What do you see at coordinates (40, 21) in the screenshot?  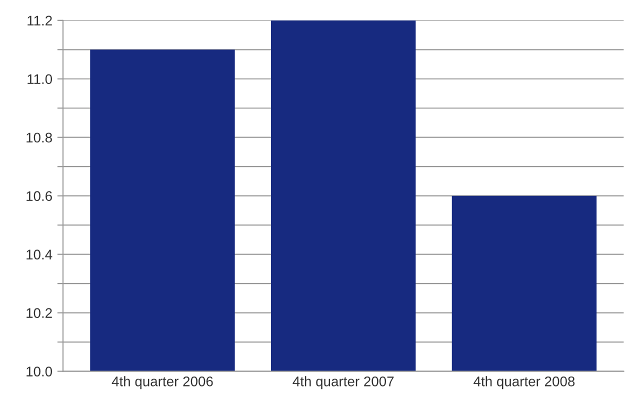 I see `y-tick-label: 11.2` at bounding box center [40, 21].